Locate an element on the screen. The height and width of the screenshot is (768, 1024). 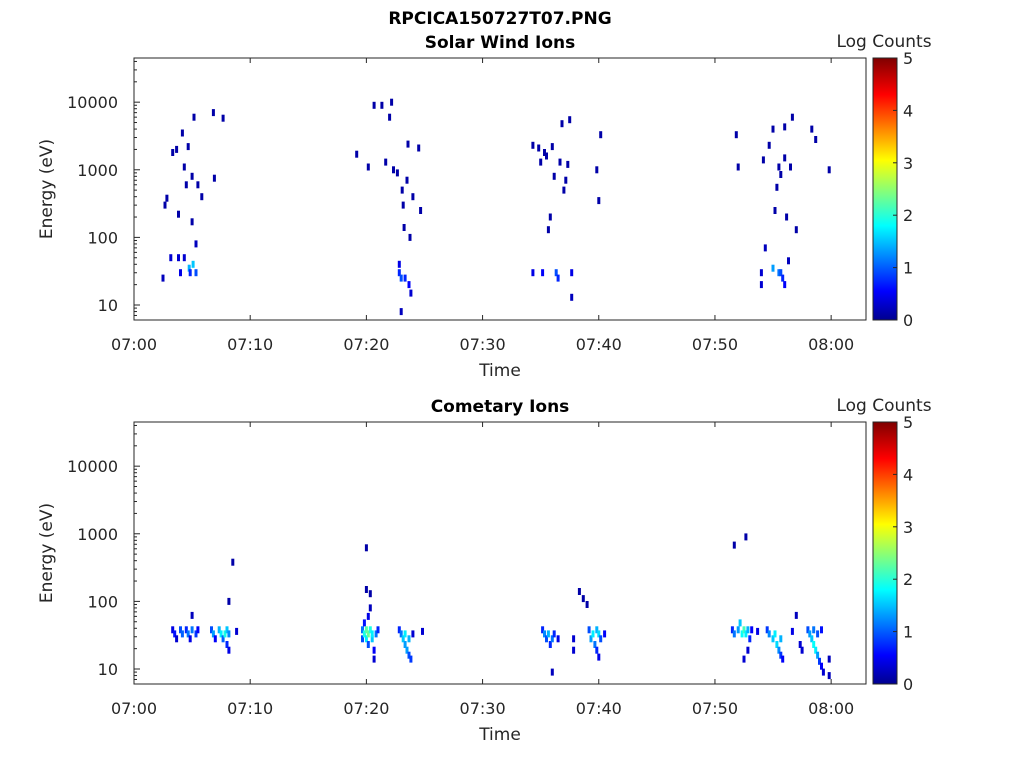
x-tick-label: 08:00 is located at coordinates (831, 708).